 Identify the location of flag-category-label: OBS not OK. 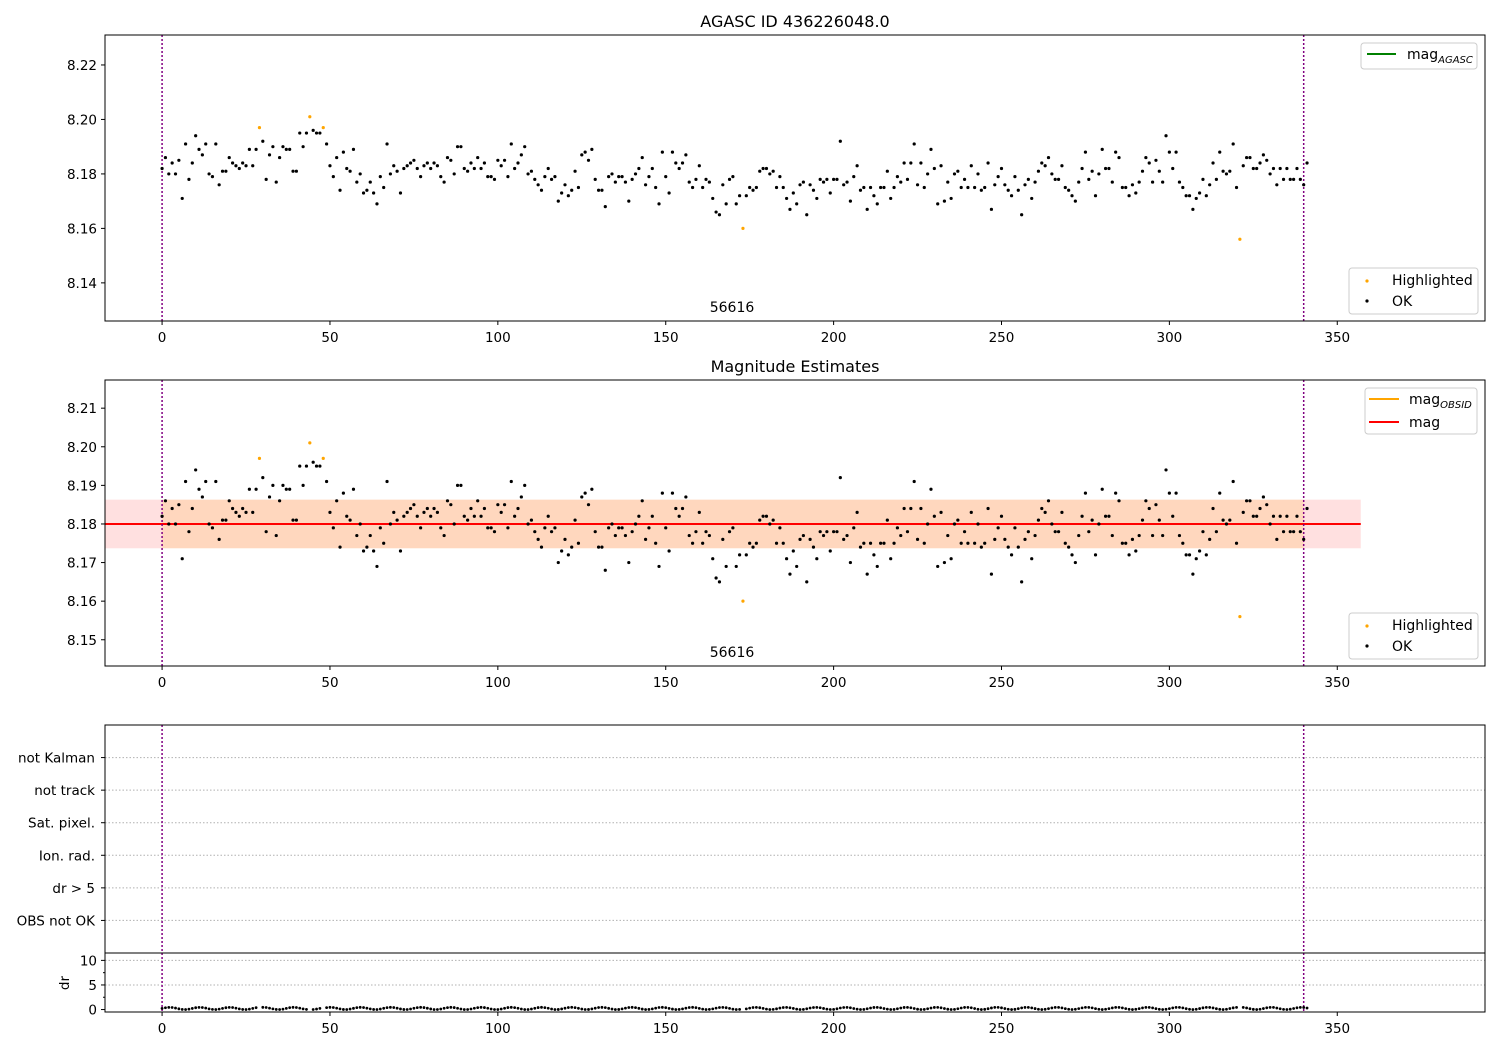
(57, 921).